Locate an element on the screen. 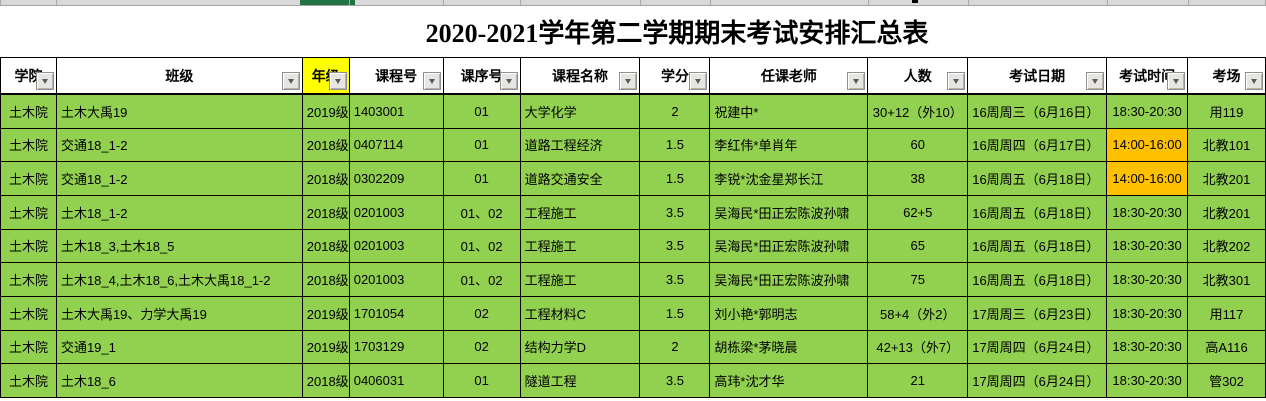 Image resolution: width=1266 pixels, height=401 pixels. cell-class: 土木18_6 is located at coordinates (180, 380).